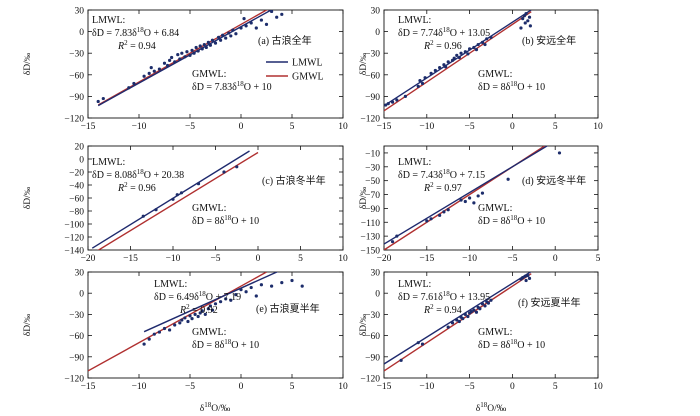  Describe the element at coordinates (512, 259) in the screenshot. I see `x-tick-label: −5` at that location.